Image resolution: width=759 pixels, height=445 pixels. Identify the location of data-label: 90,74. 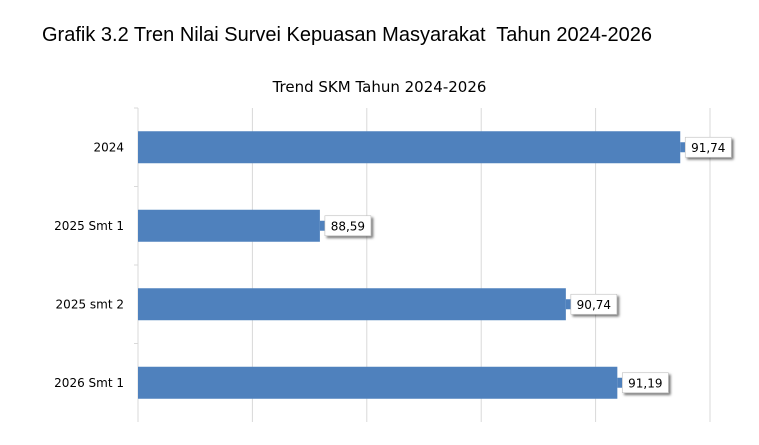
(594, 305).